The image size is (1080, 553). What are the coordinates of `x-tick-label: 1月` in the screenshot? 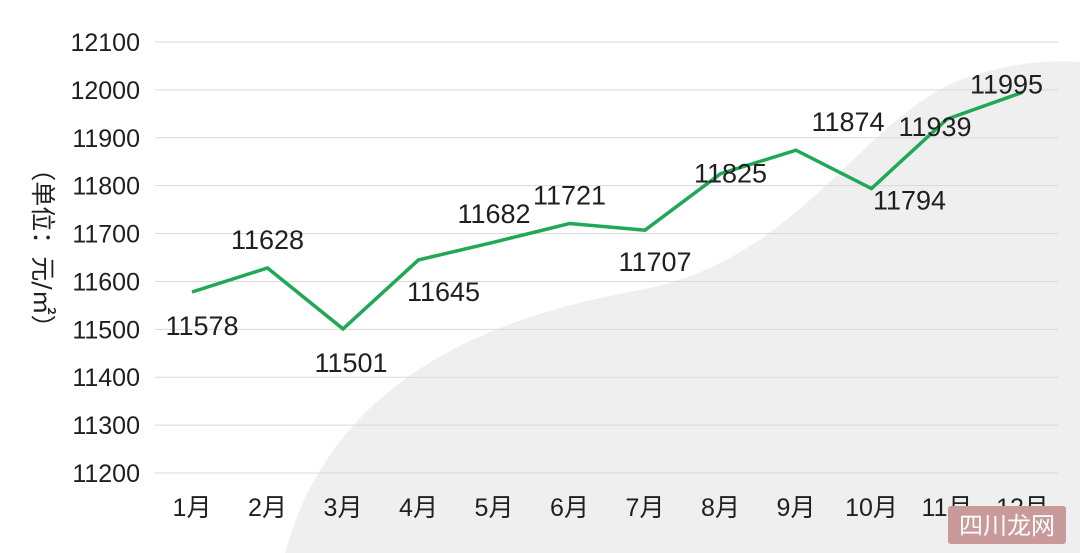 It's located at (192, 508).